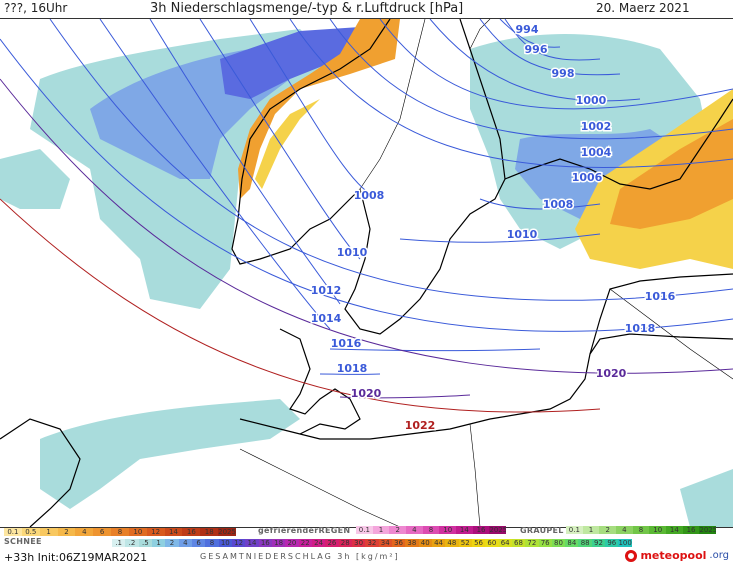 This screenshot has width=733, height=566. Describe the element at coordinates (381, 530) in the screenshot. I see `freezing-step: 1` at that location.